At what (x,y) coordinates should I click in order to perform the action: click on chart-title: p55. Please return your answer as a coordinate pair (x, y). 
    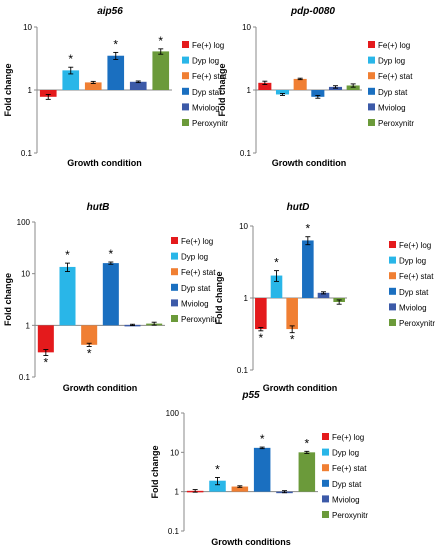
    Looking at the image, I should click on (250, 395).